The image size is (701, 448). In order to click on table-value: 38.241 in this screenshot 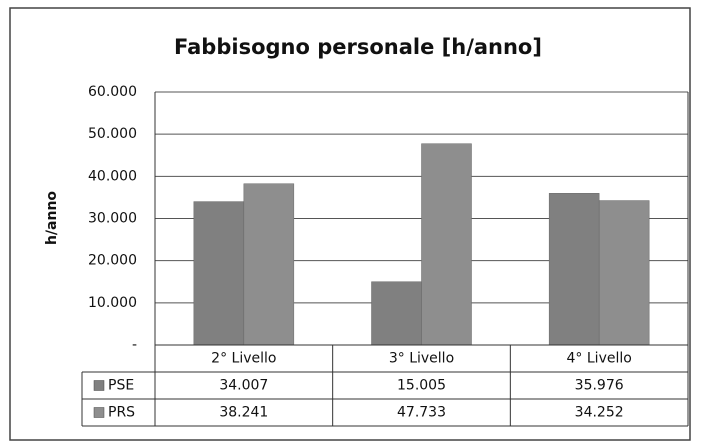, I will do `click(243, 413)`.